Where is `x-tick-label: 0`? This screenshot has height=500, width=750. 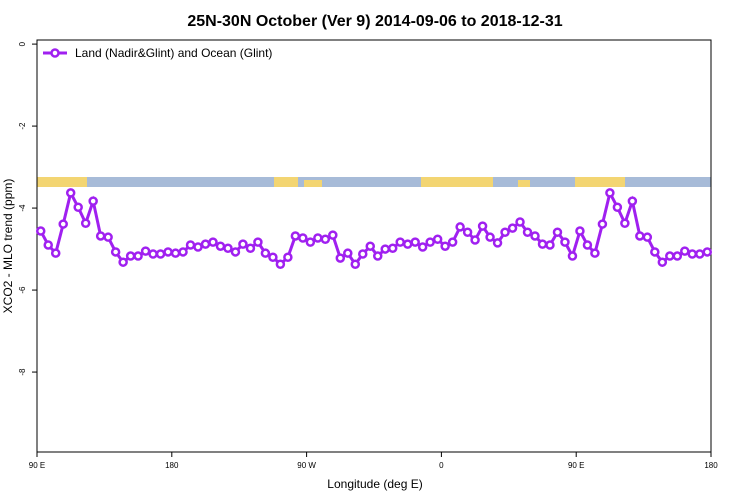 x-tick-label: 0 is located at coordinates (441, 465).